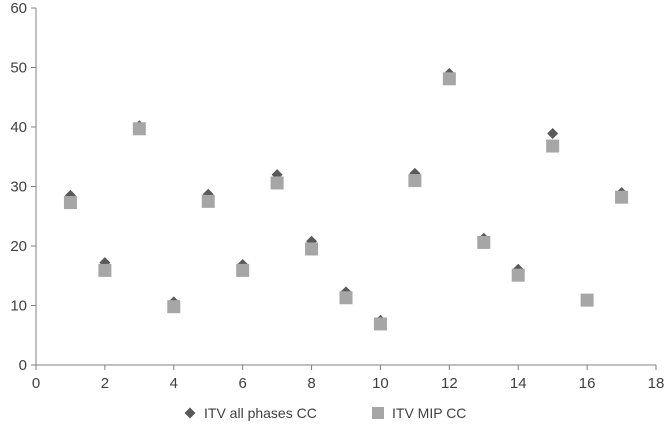 This screenshot has height=426, width=667. What do you see at coordinates (378, 413) in the screenshot?
I see `legend-square-marker` at bounding box center [378, 413].